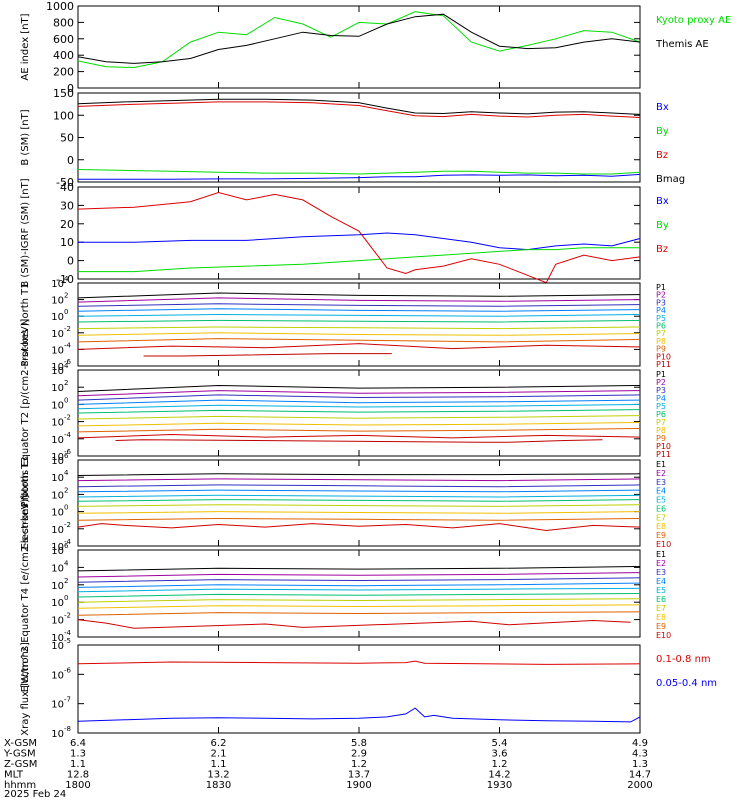  Describe the element at coordinates (25, 502) in the screenshot. I see `y-axis-label: Electrons North T3` at that location.